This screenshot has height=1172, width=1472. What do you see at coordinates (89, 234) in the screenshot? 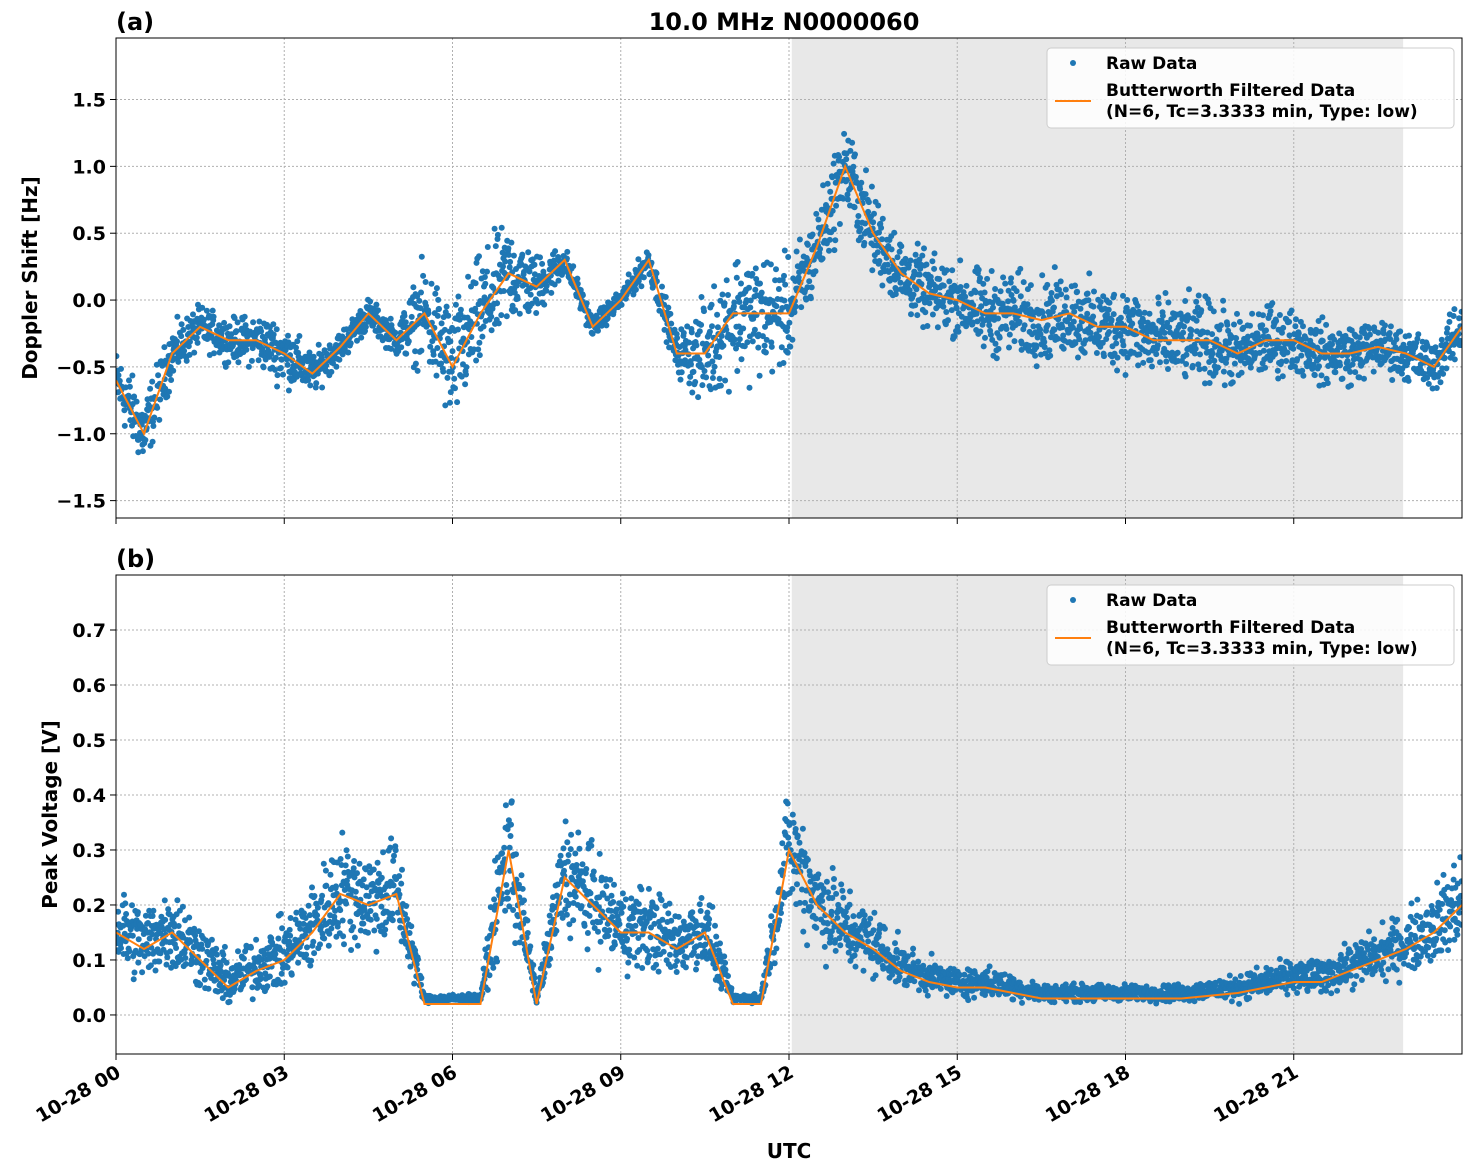
I see `y-tick-label: 0.5` at bounding box center [89, 234].